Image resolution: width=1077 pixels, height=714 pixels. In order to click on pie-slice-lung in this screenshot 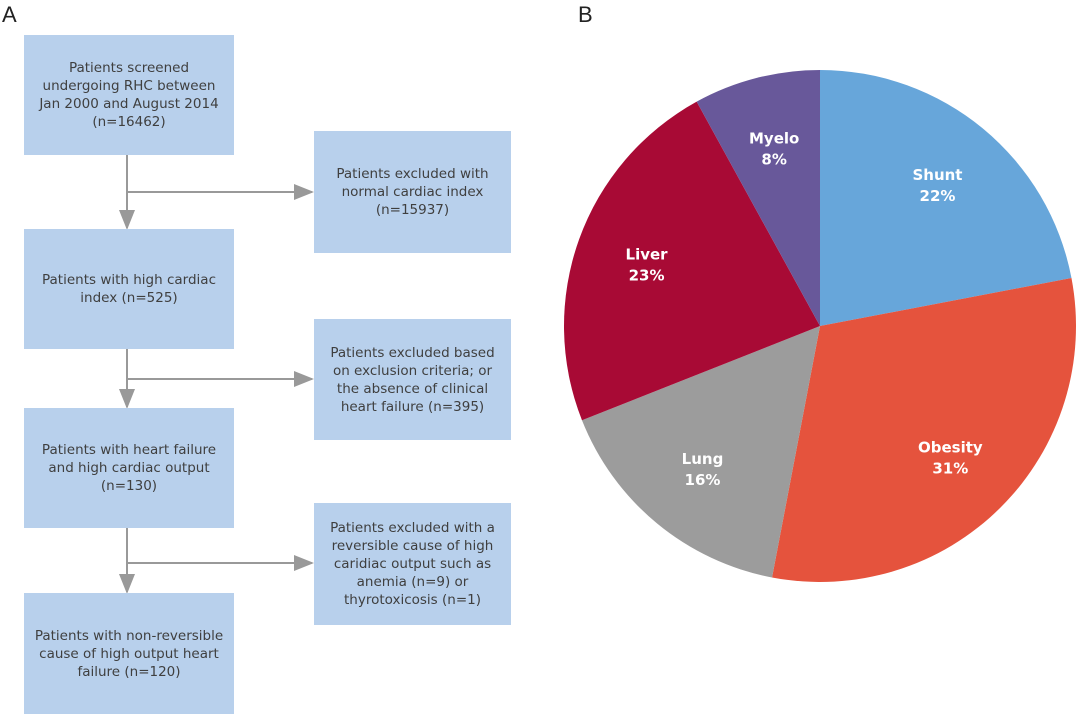, I will do `click(700, 452)`.